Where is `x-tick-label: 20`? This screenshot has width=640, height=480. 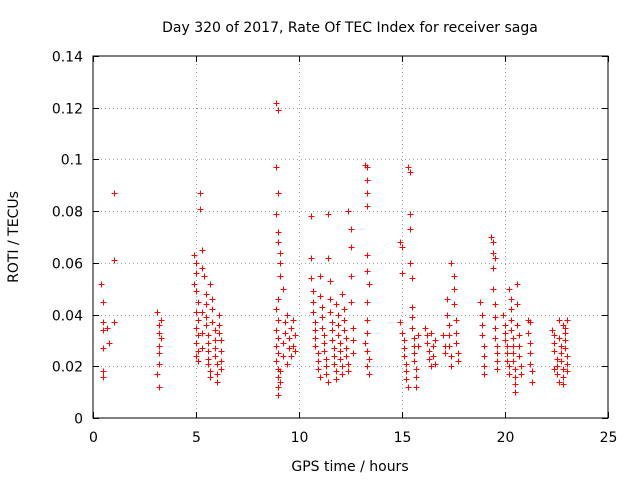
x-tick-label: 20 is located at coordinates (506, 438).